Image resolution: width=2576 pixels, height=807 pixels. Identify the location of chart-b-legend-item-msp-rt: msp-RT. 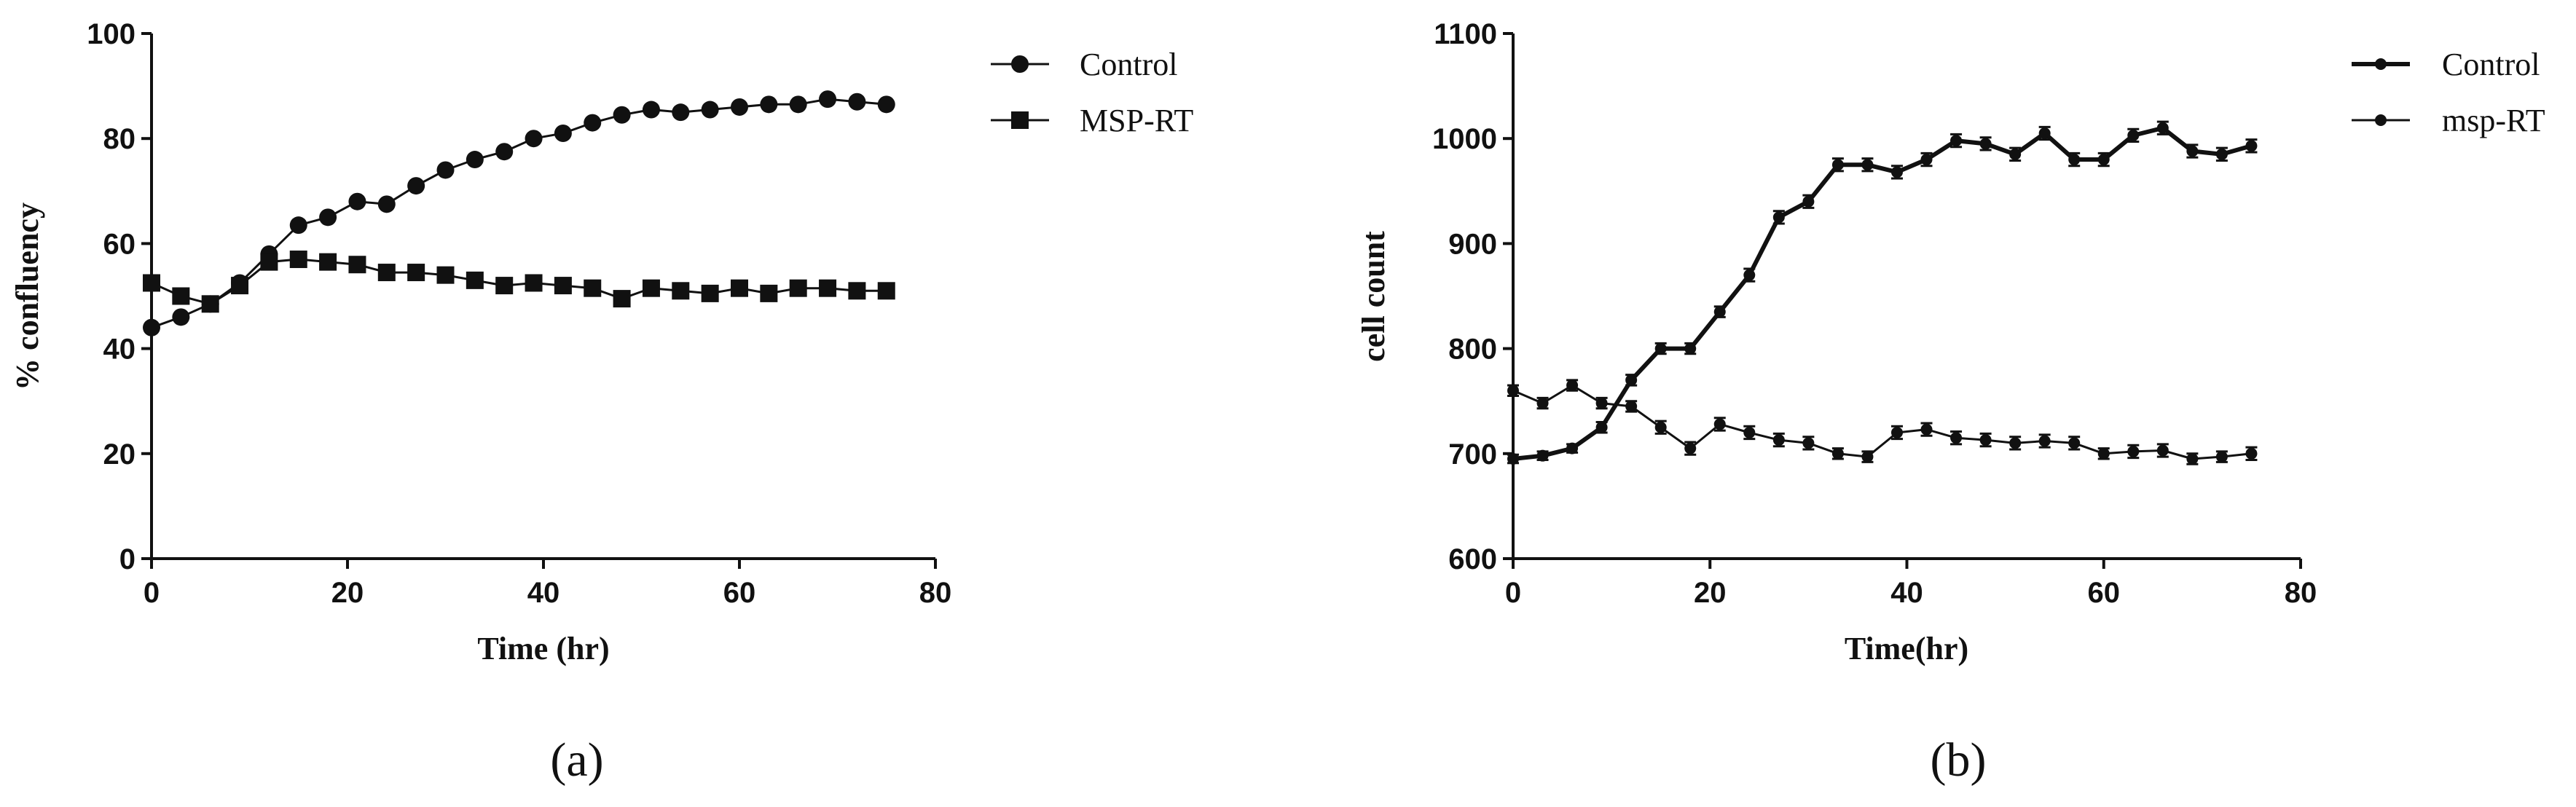
(2448, 120).